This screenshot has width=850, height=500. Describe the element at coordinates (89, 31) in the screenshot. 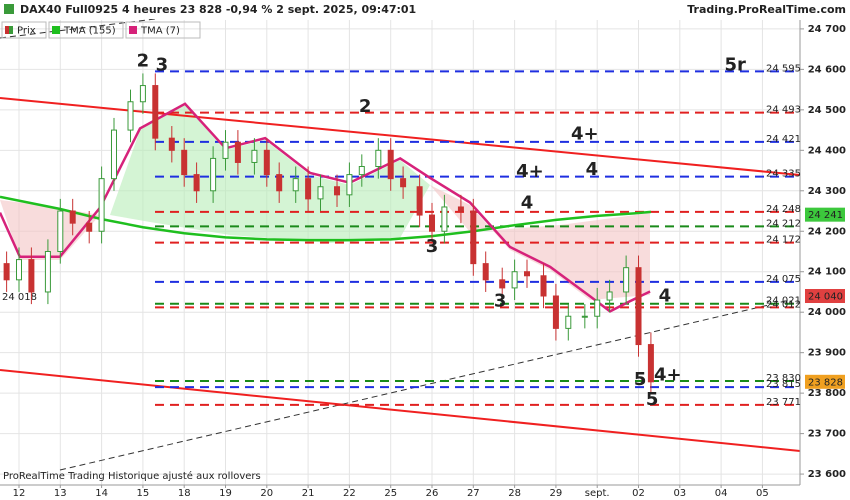

I see `legend-label: TMA (155)` at that location.